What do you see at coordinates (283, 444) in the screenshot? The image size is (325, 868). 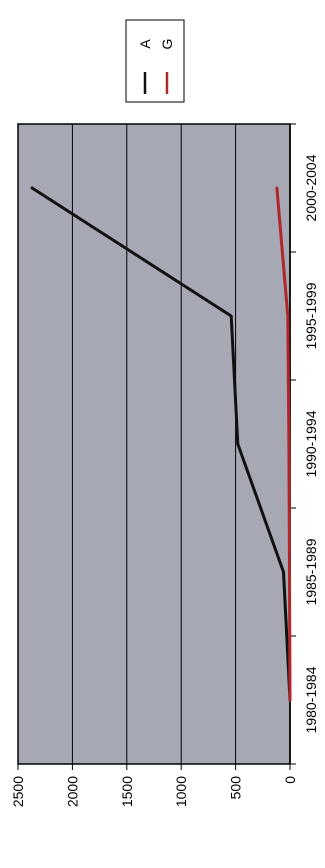 I see `series-line-g` at bounding box center [283, 444].